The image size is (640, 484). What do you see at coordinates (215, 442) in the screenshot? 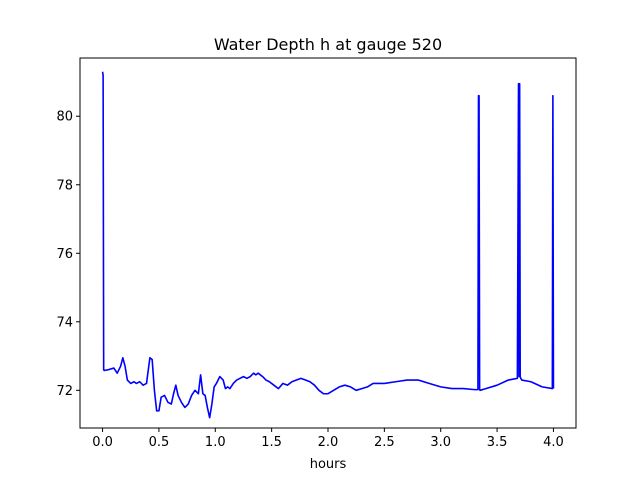
I see `x-tick-label: 1.0` at bounding box center [215, 442].